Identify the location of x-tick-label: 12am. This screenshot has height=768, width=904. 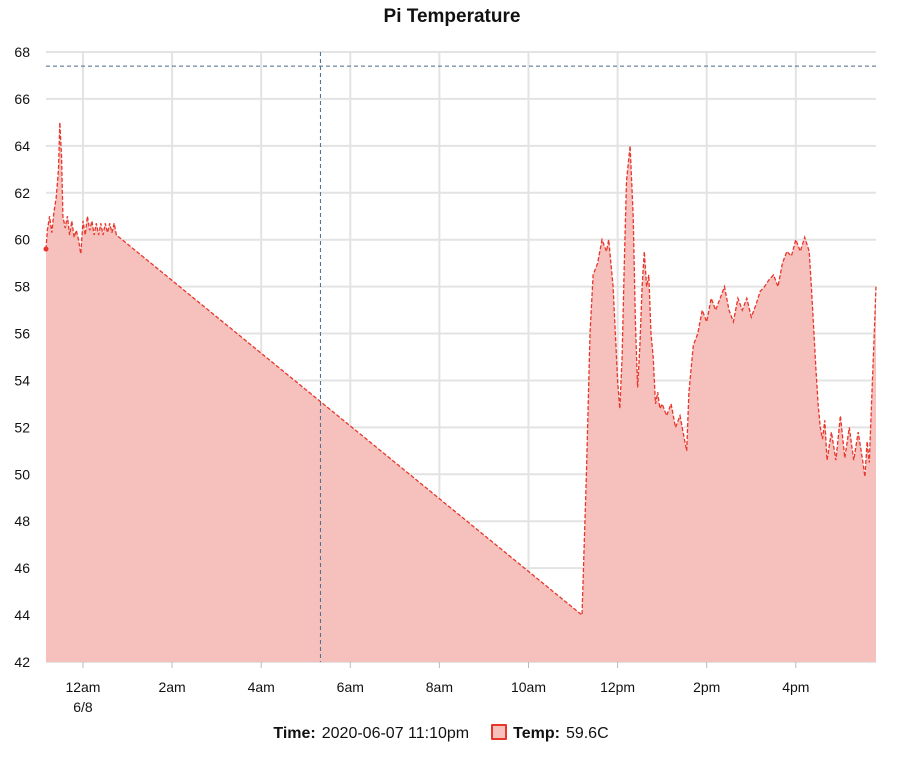
(82, 687).